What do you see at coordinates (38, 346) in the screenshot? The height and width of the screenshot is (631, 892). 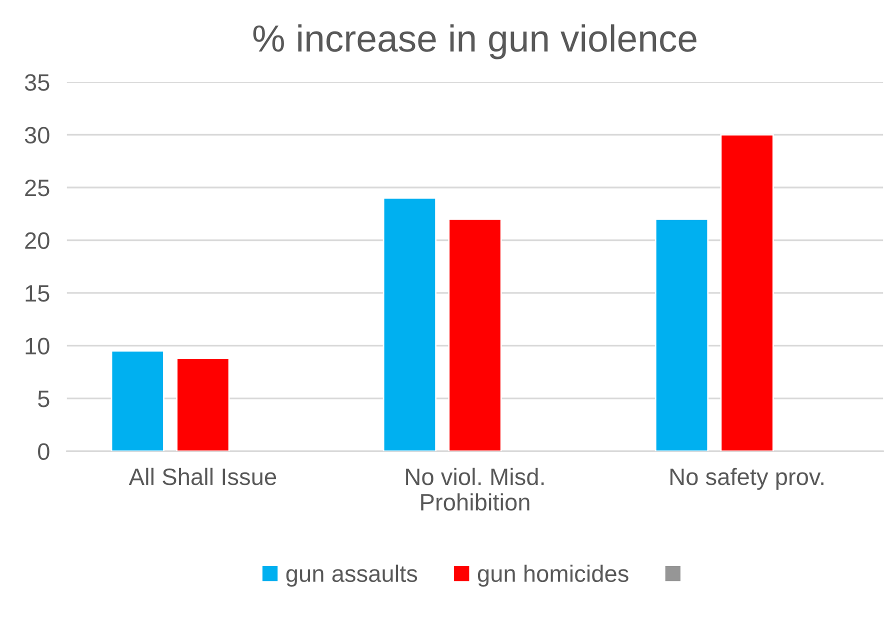 I see `y-tick-label: 10` at bounding box center [38, 346].